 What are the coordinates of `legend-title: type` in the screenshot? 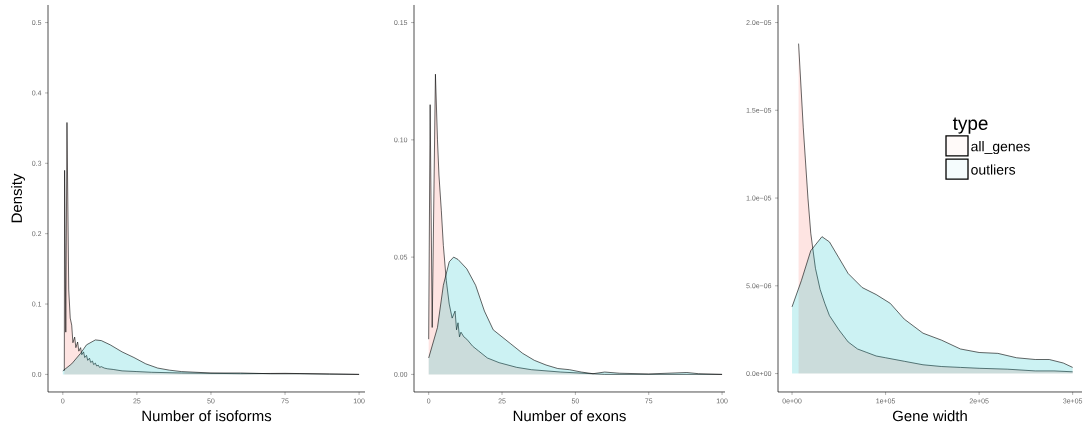 It's located at (970, 125).